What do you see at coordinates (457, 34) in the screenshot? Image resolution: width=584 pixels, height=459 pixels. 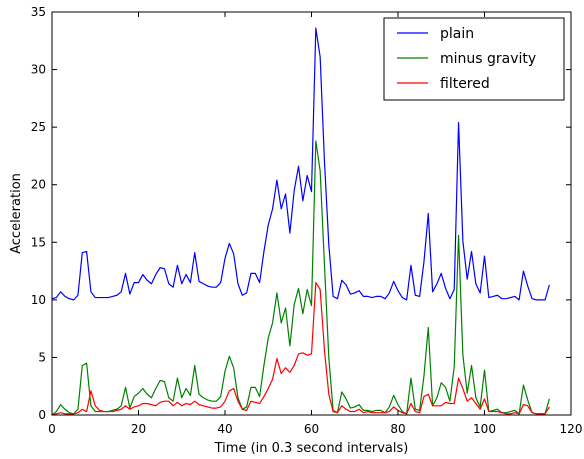 I see `legend-label-plain: plain` at bounding box center [457, 34].